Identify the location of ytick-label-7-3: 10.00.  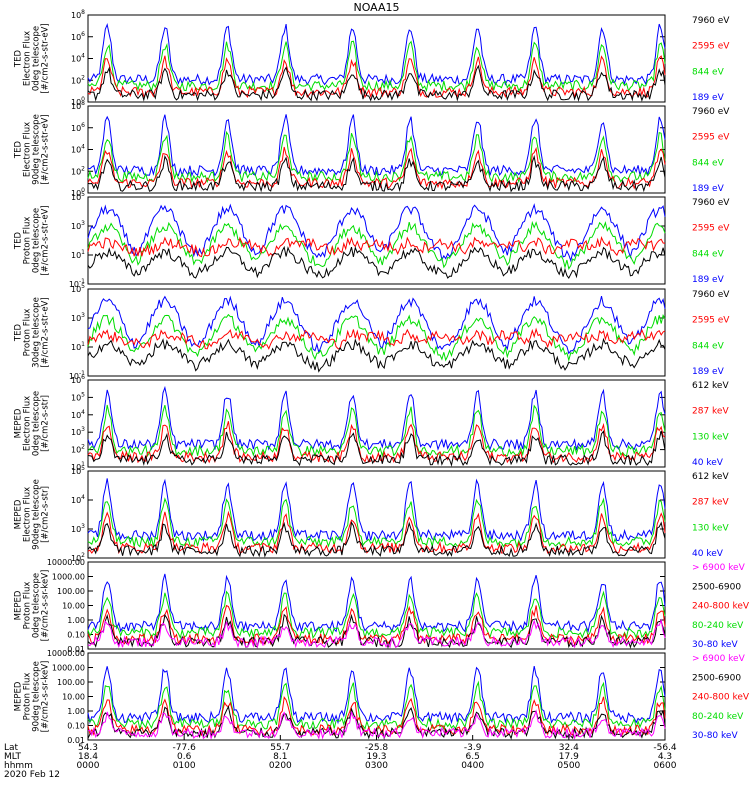
(73, 697).